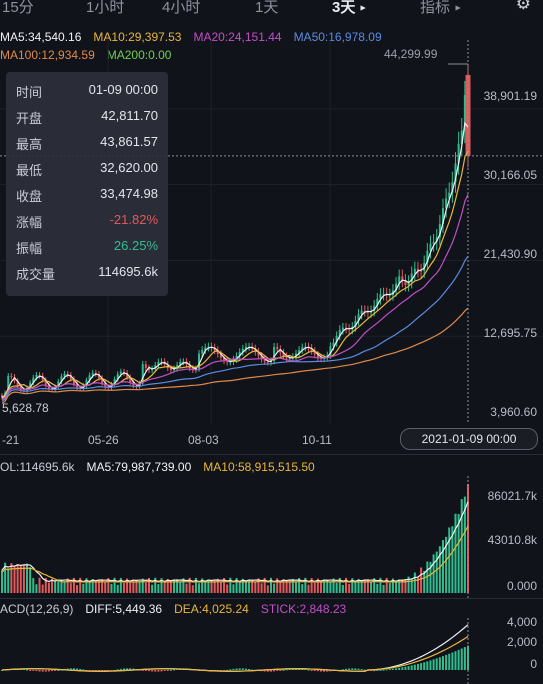 The width and height of the screenshot is (543, 684). What do you see at coordinates (29, 144) in the screenshot?
I see `info-label: 最高` at bounding box center [29, 144].